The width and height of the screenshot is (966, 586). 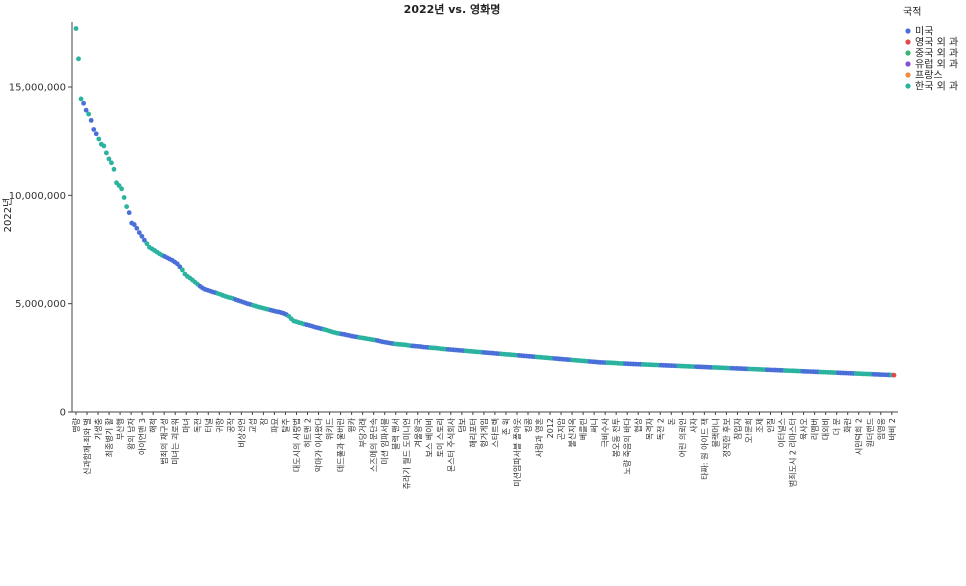 What do you see at coordinates (263, 421) in the screenshot?
I see `x-tick-label: 잠` at bounding box center [263, 421].